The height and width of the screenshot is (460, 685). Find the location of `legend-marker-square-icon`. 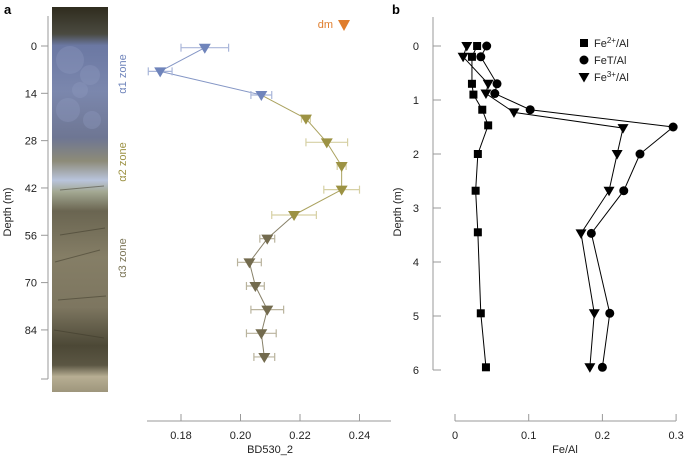

legend-marker-square-icon is located at coordinates (584, 43).